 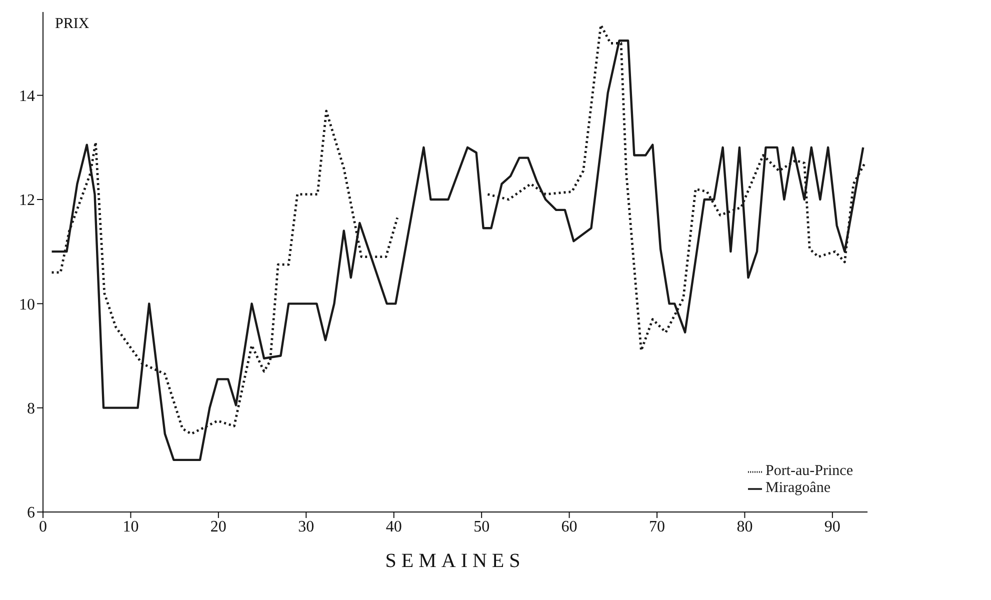 I want to click on y-tick-label: 10, so click(x=27, y=305).